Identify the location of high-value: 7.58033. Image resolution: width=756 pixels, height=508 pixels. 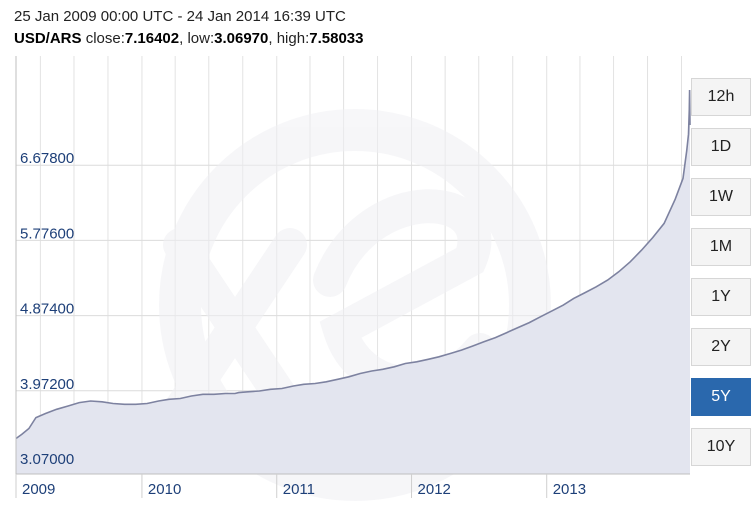
(336, 38).